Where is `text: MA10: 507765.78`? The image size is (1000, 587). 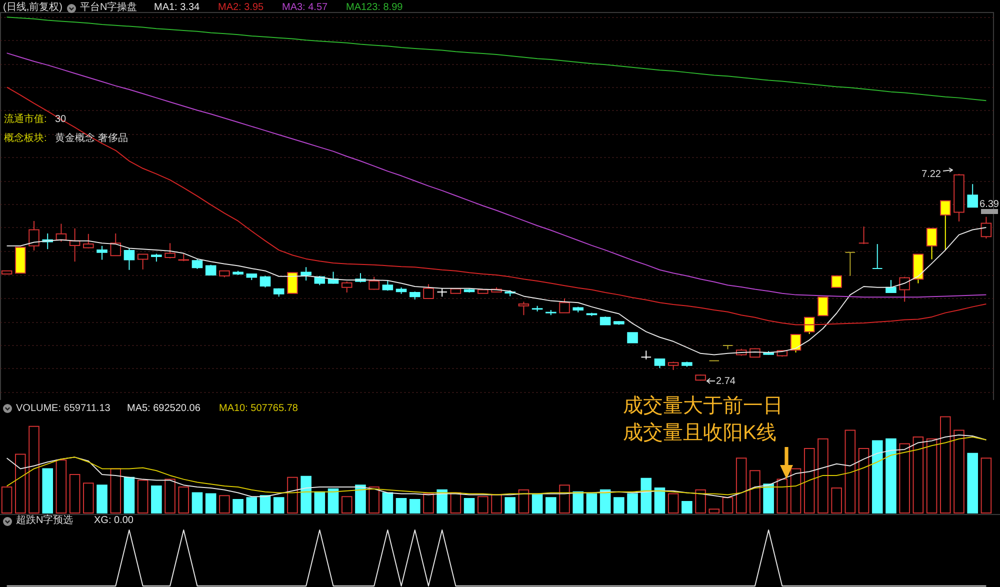 text: MA10: 507765.78 is located at coordinates (258, 408).